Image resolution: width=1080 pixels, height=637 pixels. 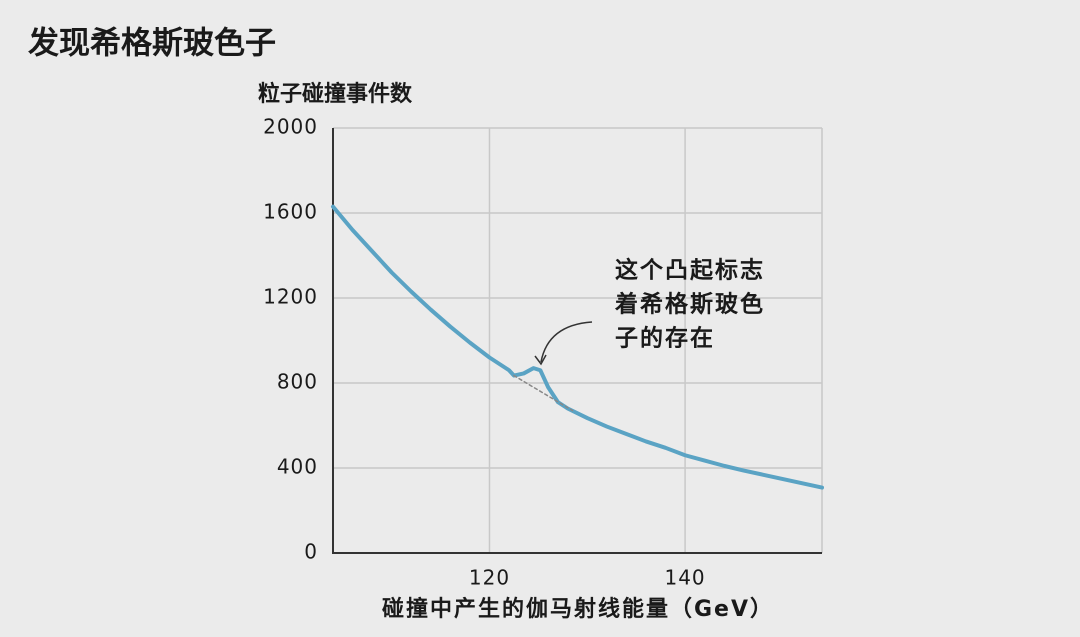 What do you see at coordinates (290, 127) in the screenshot?
I see `y-tick-label: 2000` at bounding box center [290, 127].